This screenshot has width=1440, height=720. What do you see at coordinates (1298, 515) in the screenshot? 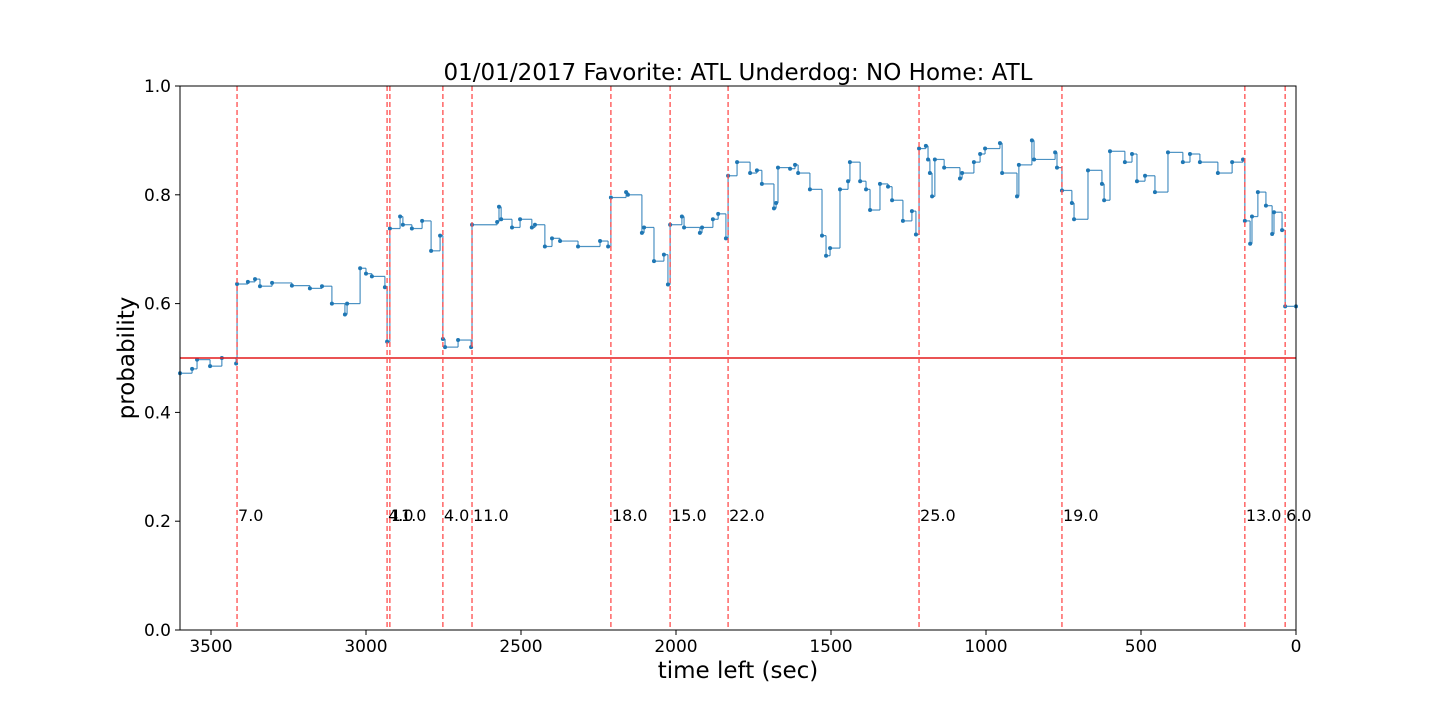
I see `event-label: 6.0` at bounding box center [1298, 515].